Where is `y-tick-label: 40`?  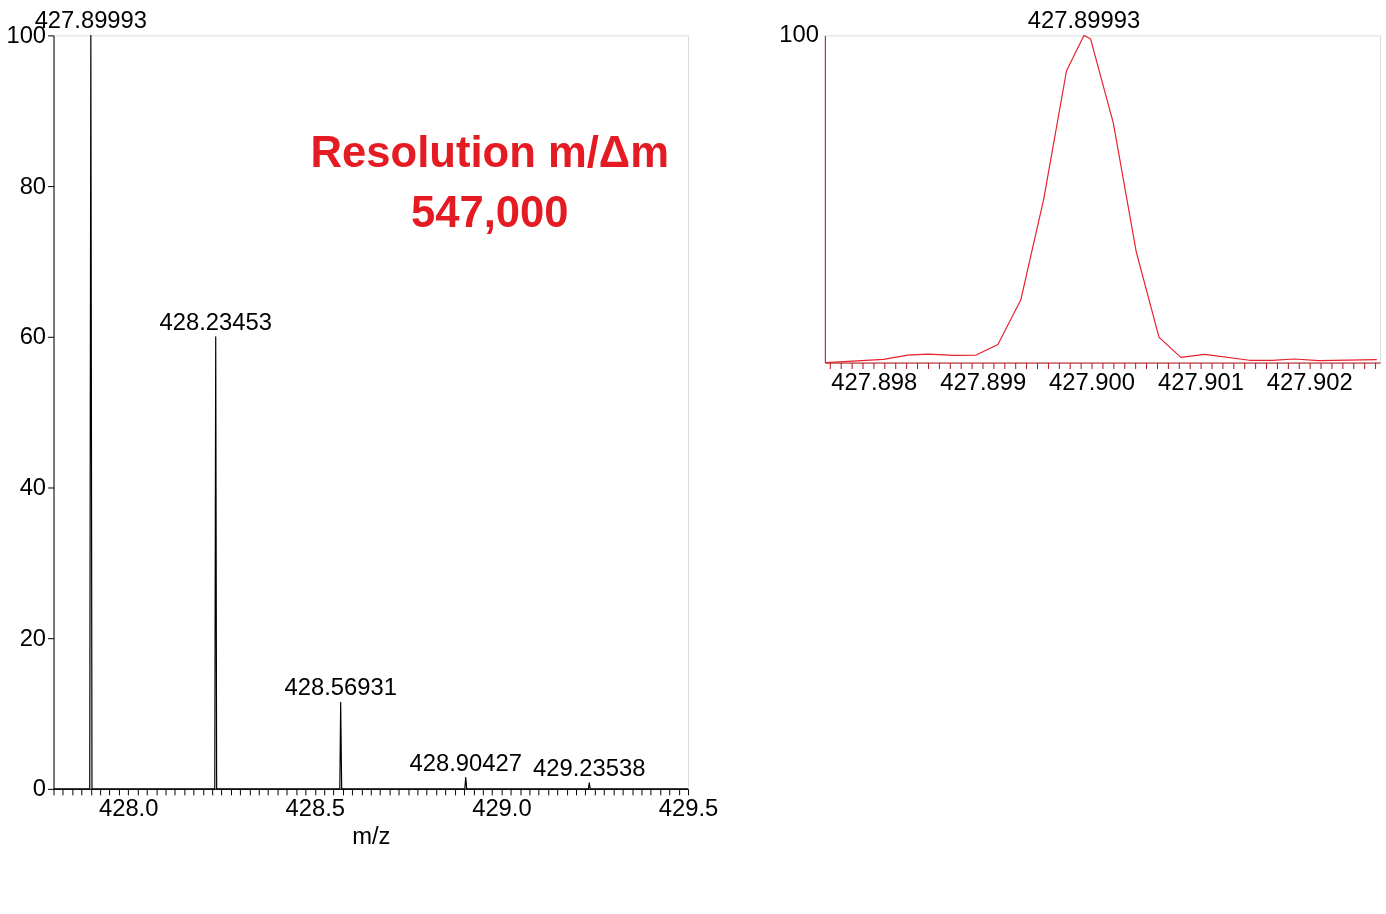
y-tick-label: 40 is located at coordinates (33, 486).